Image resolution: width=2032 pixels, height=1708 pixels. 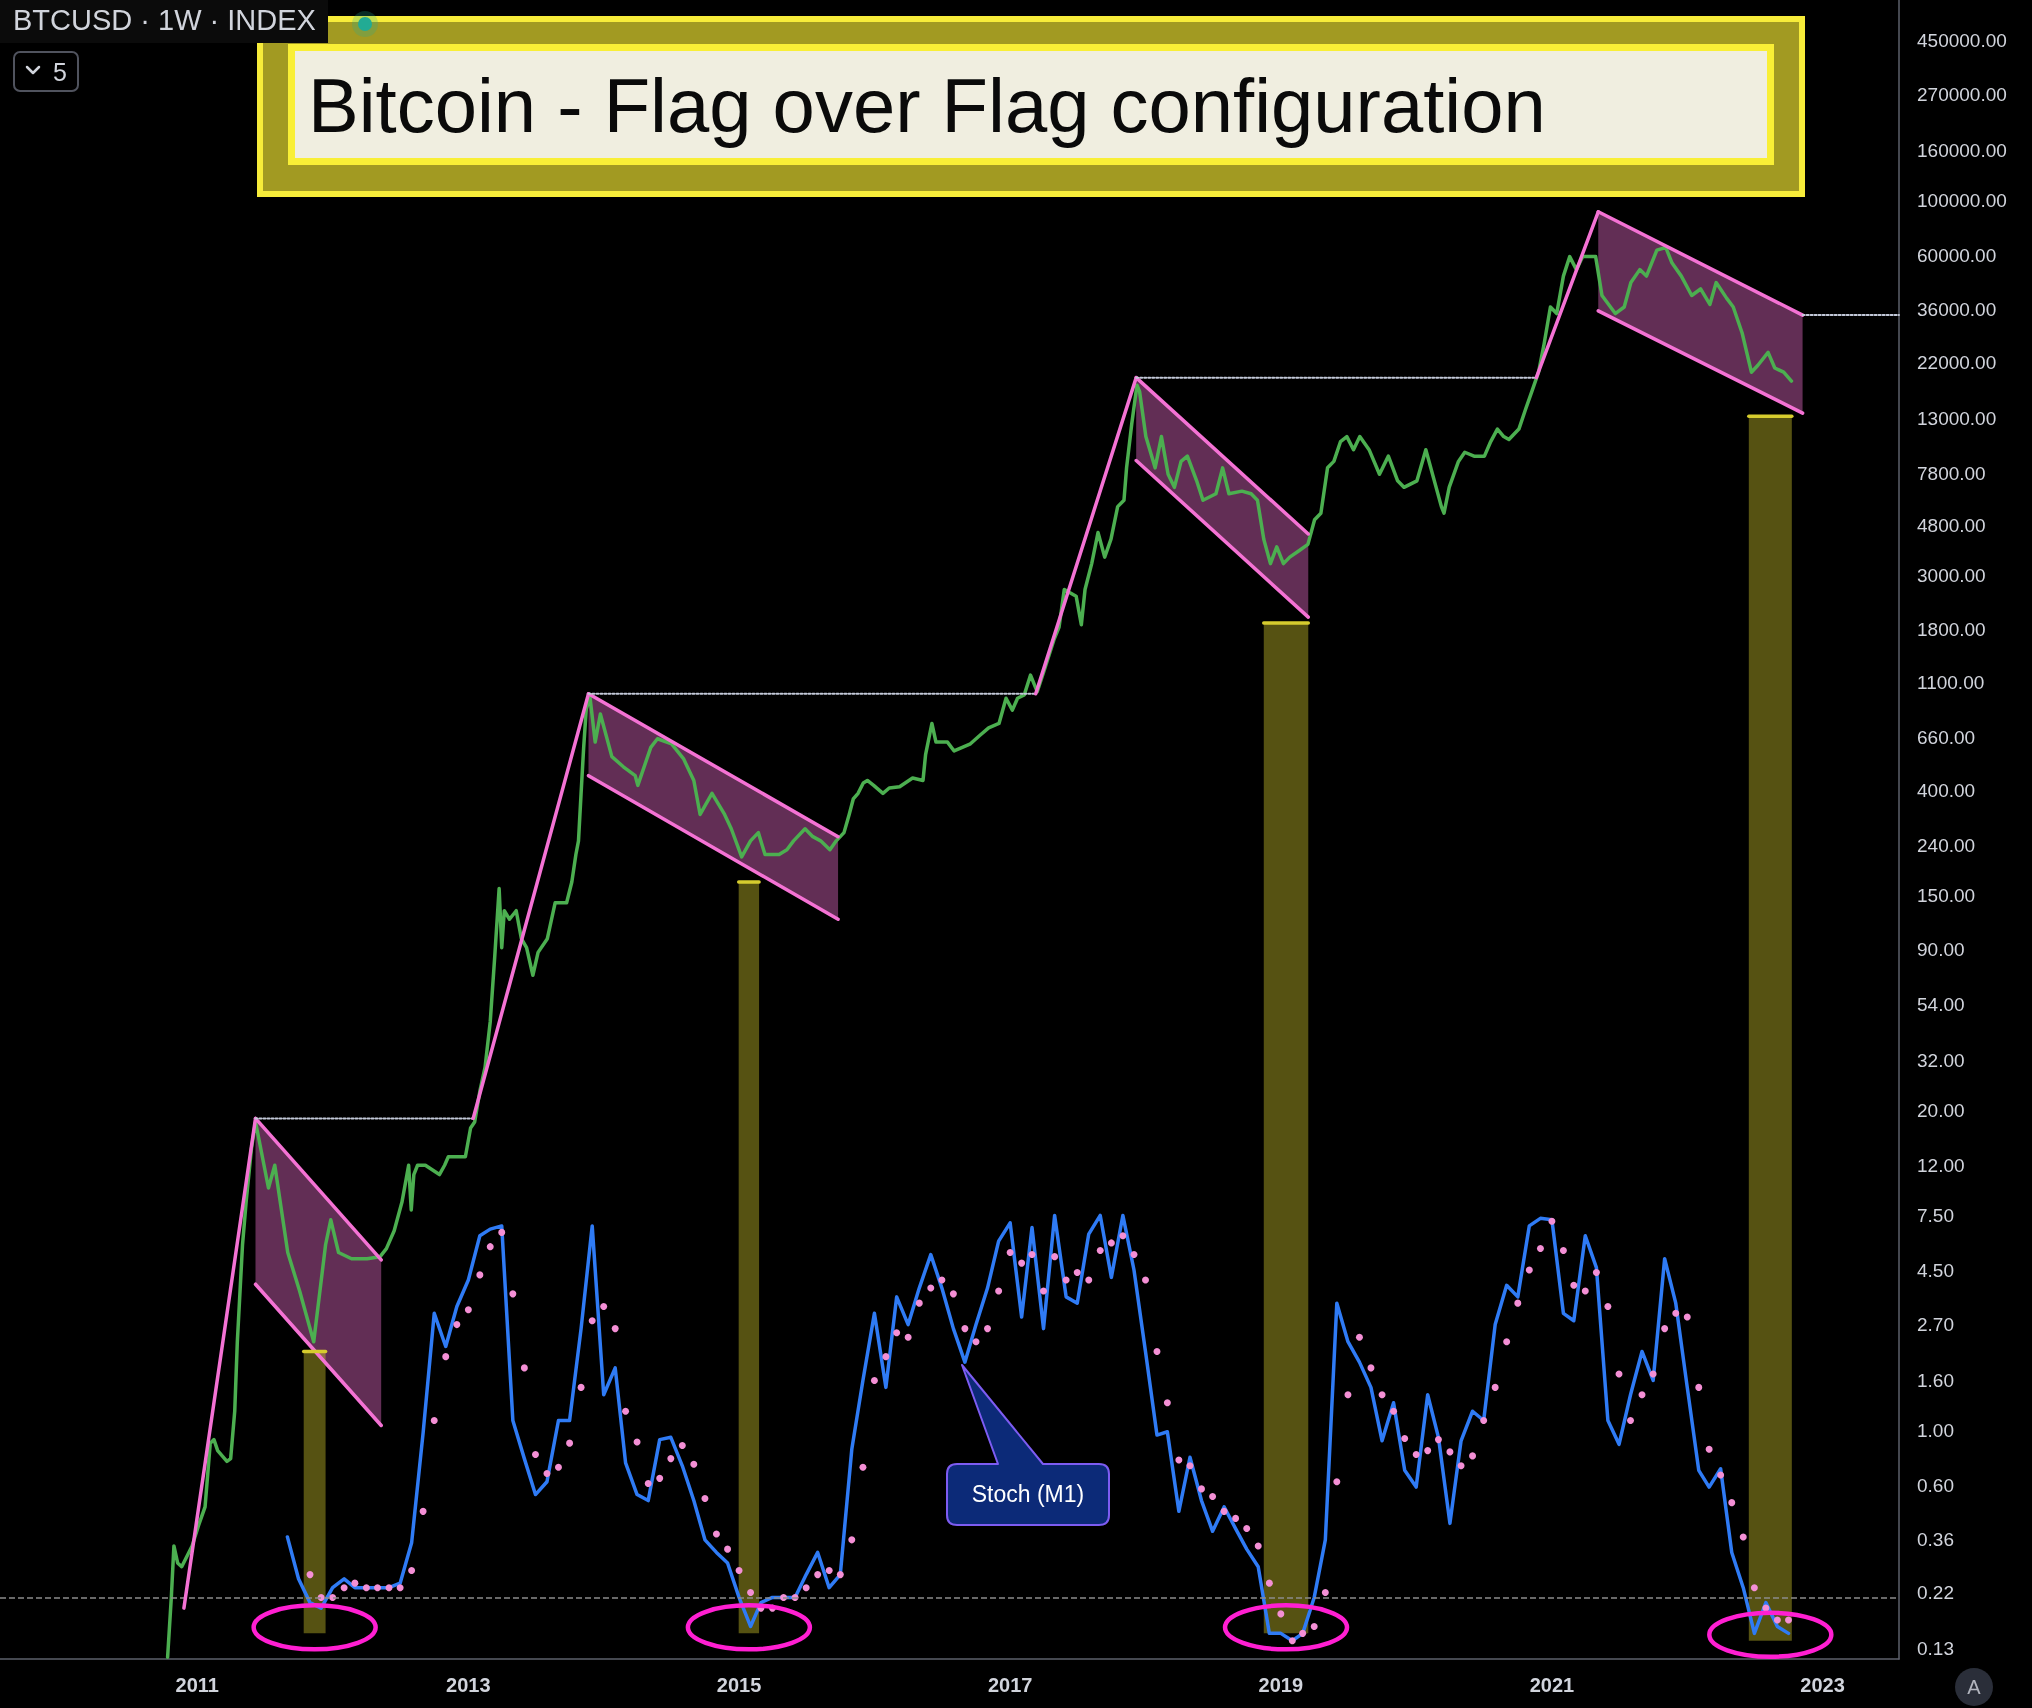 I want to click on y-tick-label: 0.36, so click(x=1935, y=1540).